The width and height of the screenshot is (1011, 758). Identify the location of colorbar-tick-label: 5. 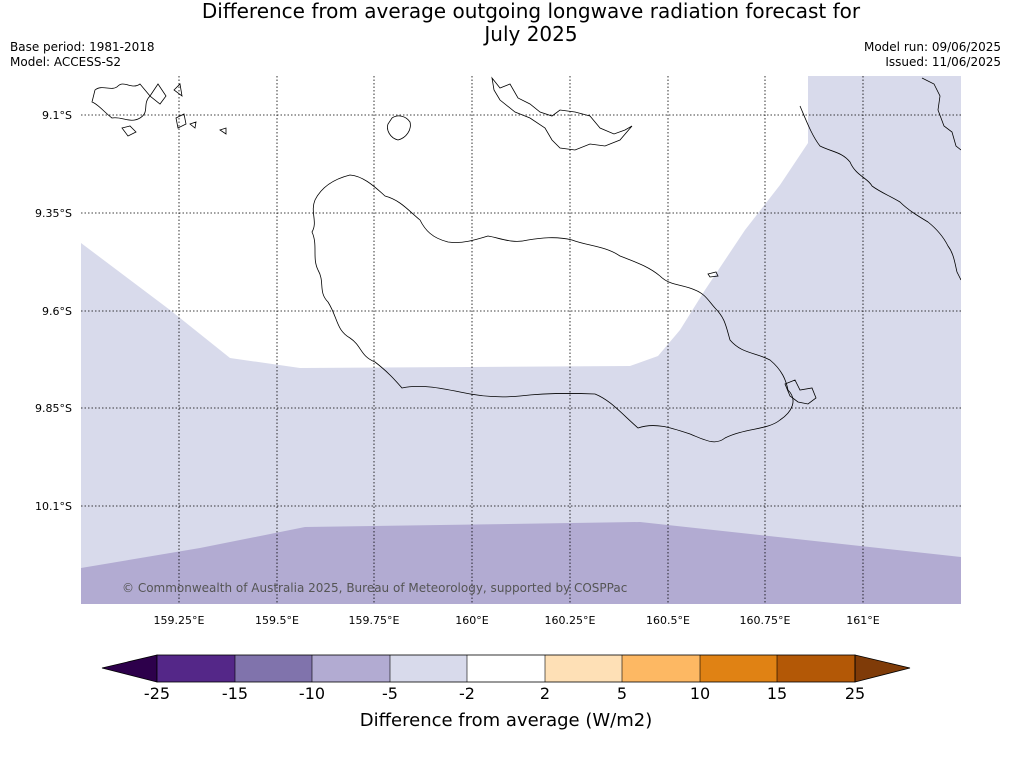
(622, 693).